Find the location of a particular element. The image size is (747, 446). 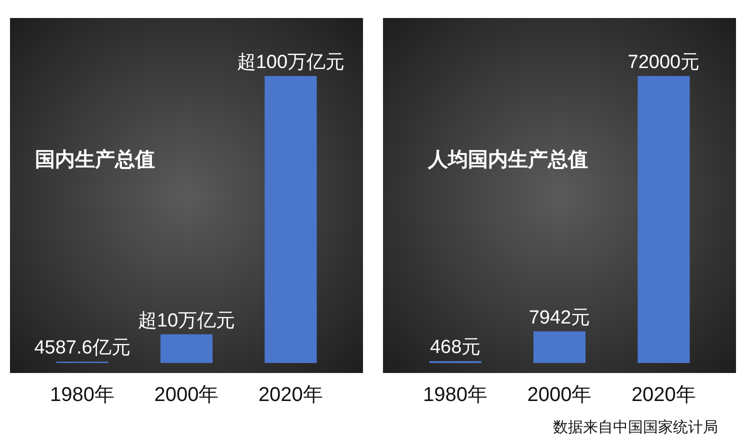

text: 国内生产总值 is located at coordinates (95, 159).